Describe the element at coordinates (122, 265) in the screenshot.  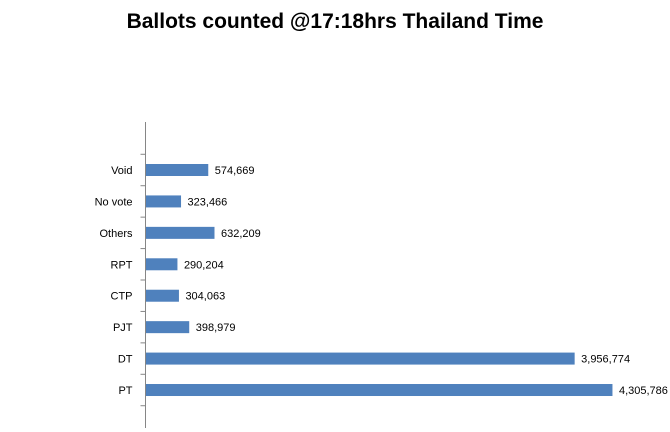
I see `category-label: RPT` at that location.